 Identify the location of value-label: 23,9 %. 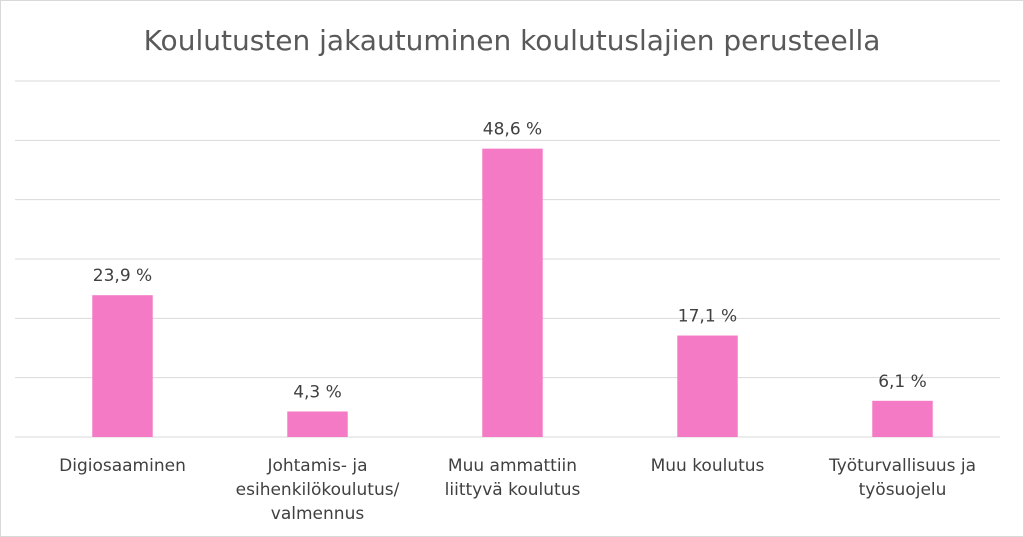
(122, 276).